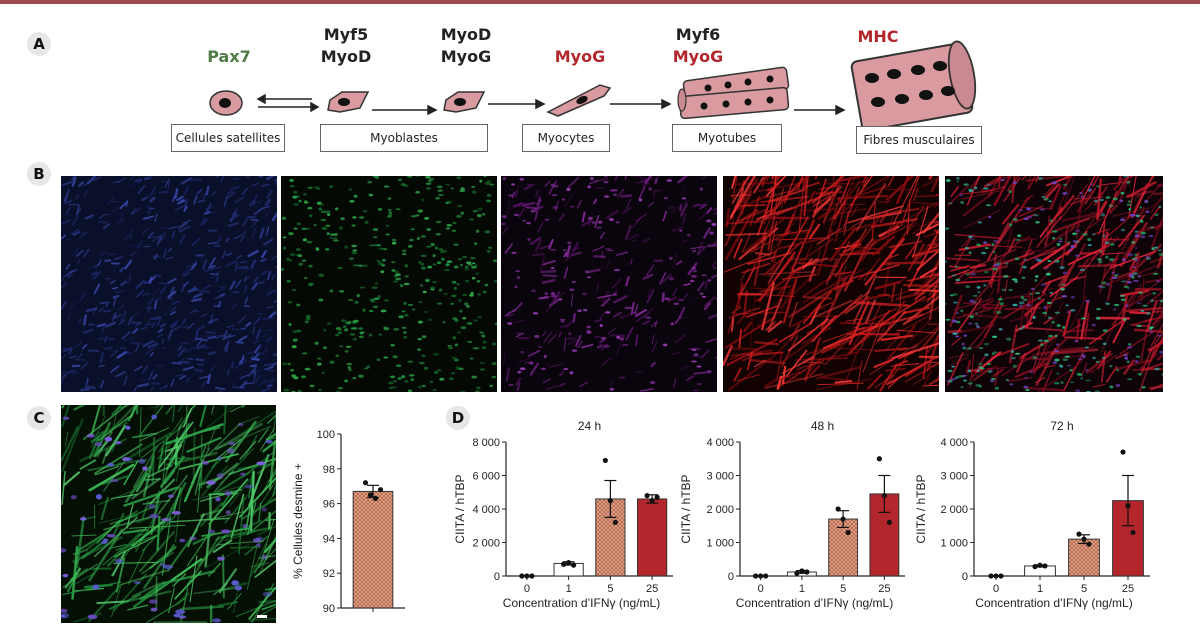 The image size is (1200, 643). I want to click on chart-title: 72 h, so click(1061, 426).